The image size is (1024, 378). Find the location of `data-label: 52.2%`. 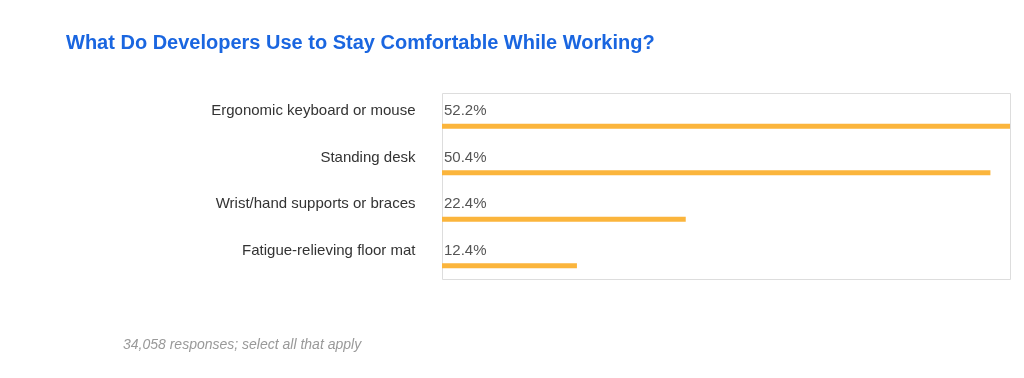

data-label: 52.2% is located at coordinates (465, 110).